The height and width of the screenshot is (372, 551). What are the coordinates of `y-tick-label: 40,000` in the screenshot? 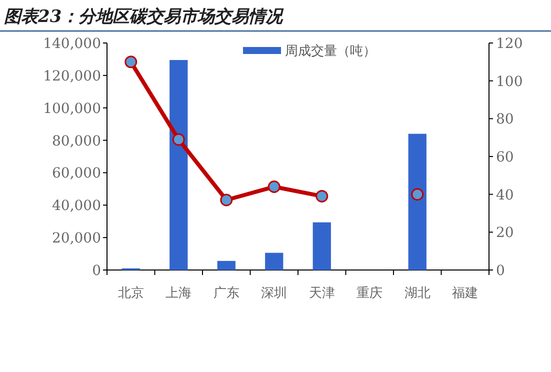 It's located at (76, 206).